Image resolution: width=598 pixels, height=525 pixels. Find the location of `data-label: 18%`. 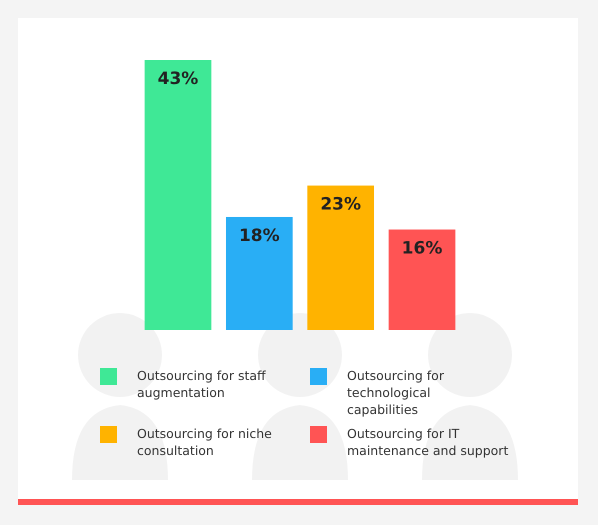

data-label: 18% is located at coordinates (259, 236).